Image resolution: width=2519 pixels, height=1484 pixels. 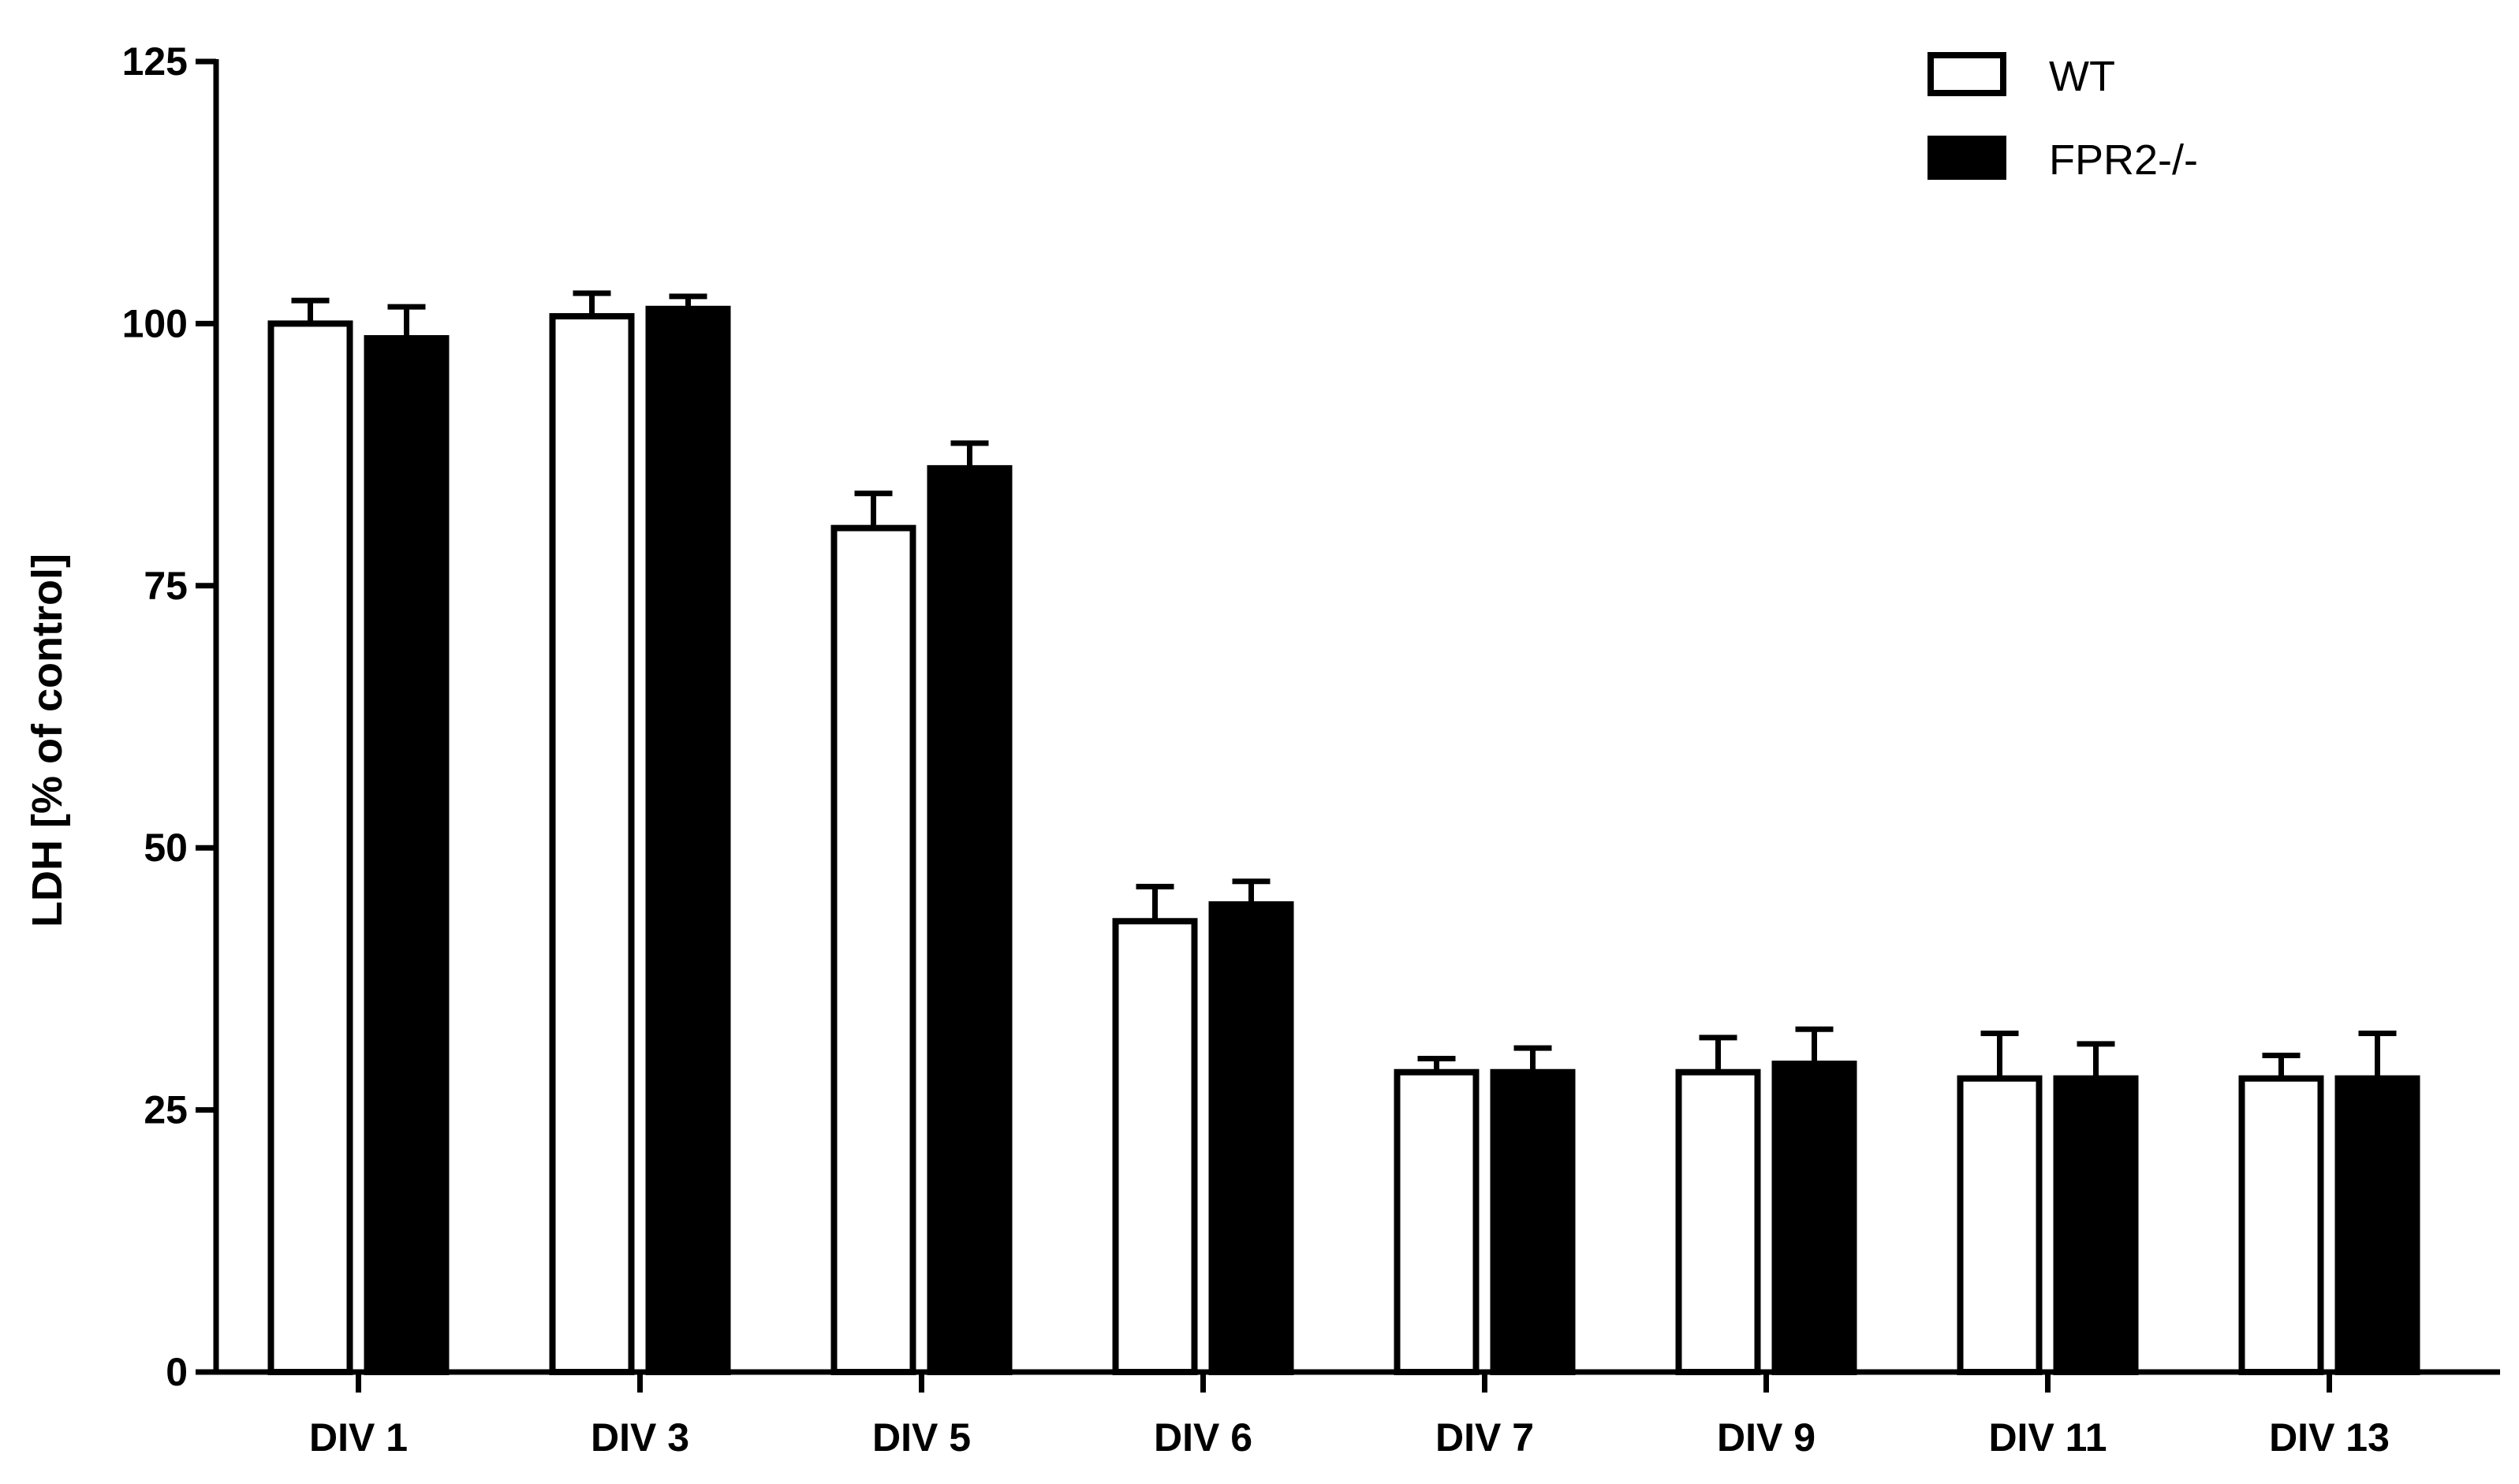 What do you see at coordinates (166, 848) in the screenshot?
I see `y-tick-label: 50` at bounding box center [166, 848].